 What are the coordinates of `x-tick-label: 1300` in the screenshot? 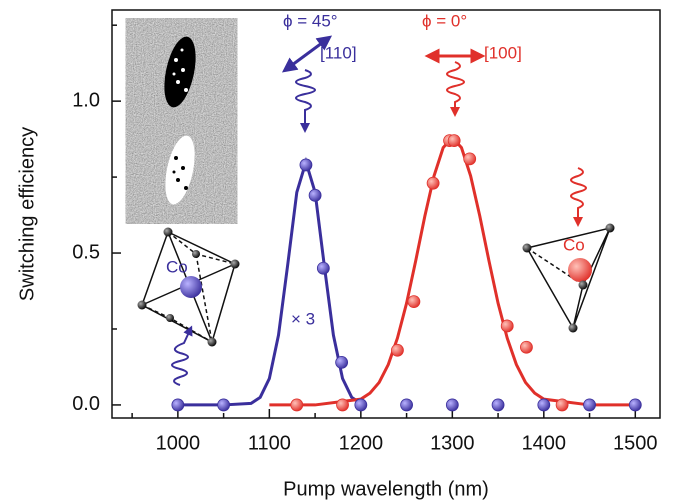 It's located at (452, 443).